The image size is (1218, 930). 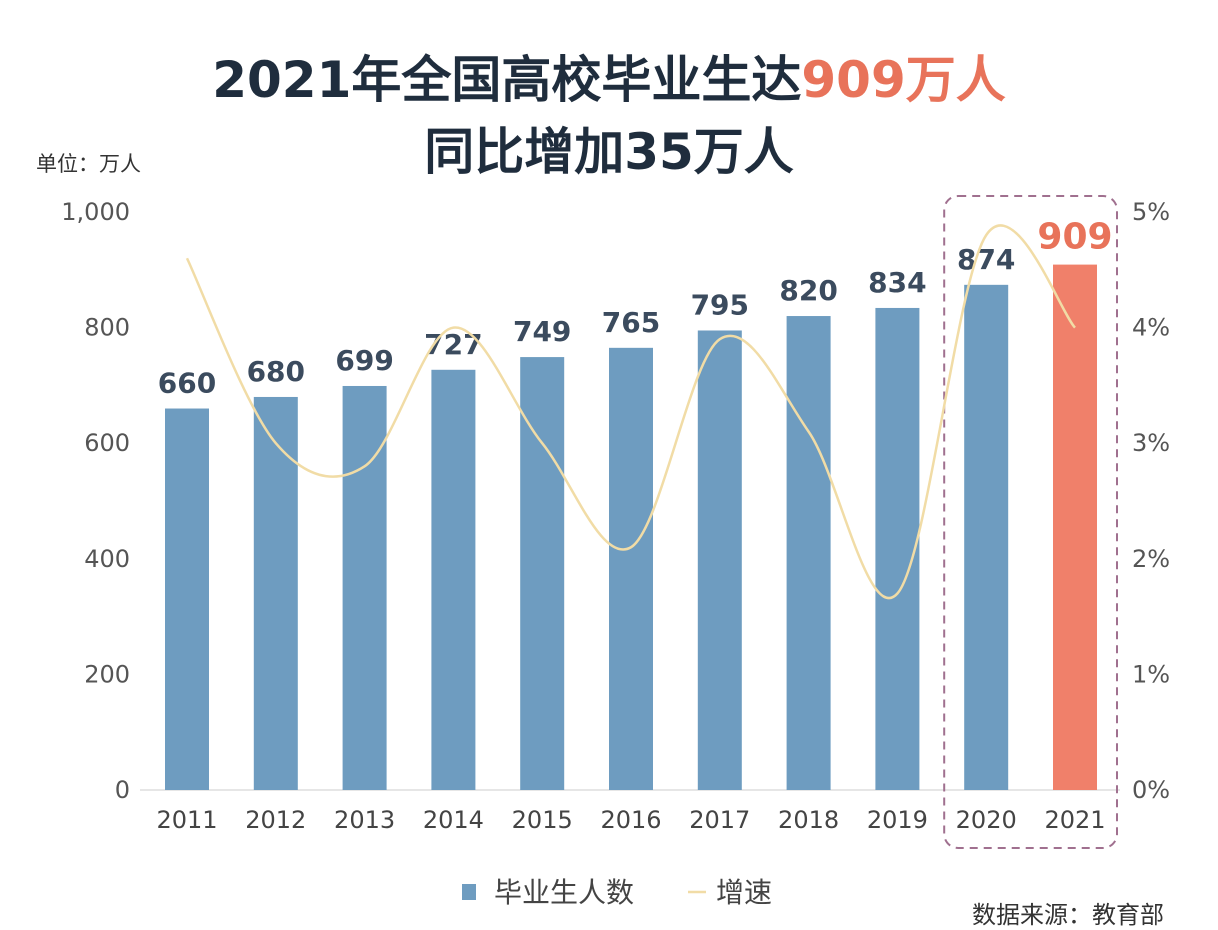 I want to click on bar-2020, so click(x=986, y=537).